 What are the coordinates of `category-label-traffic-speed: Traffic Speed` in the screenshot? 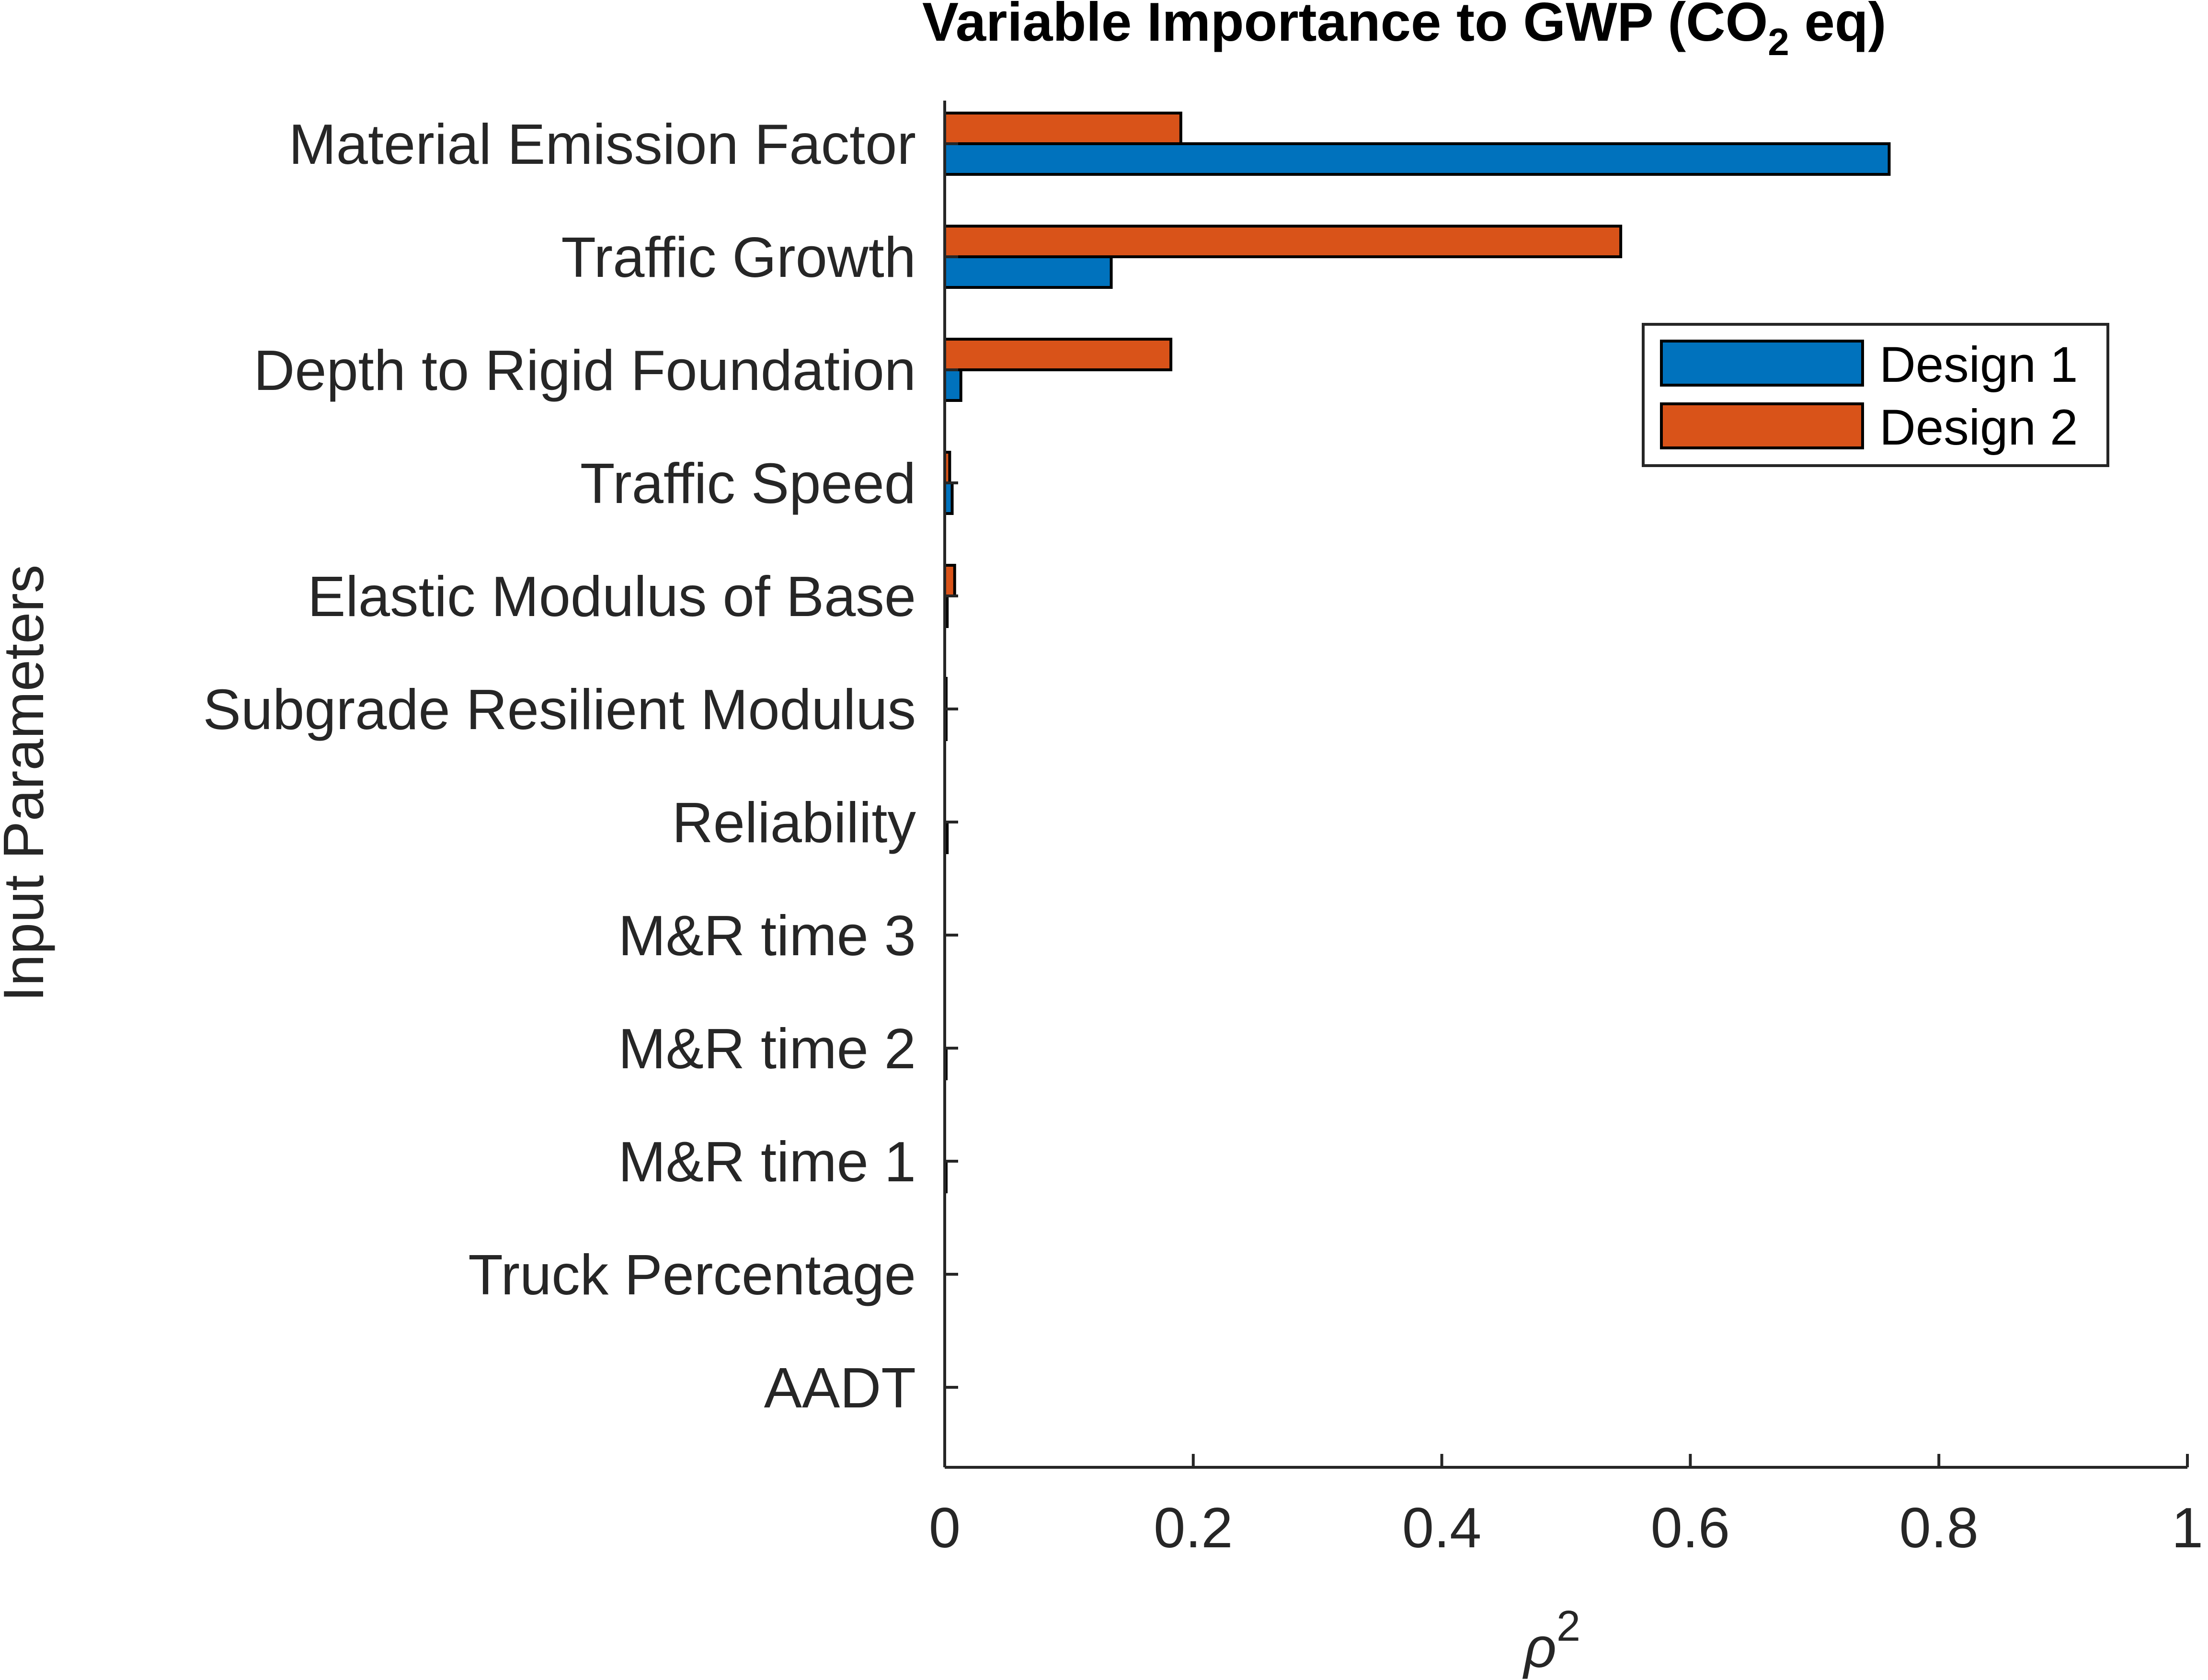 It's located at (748, 483).